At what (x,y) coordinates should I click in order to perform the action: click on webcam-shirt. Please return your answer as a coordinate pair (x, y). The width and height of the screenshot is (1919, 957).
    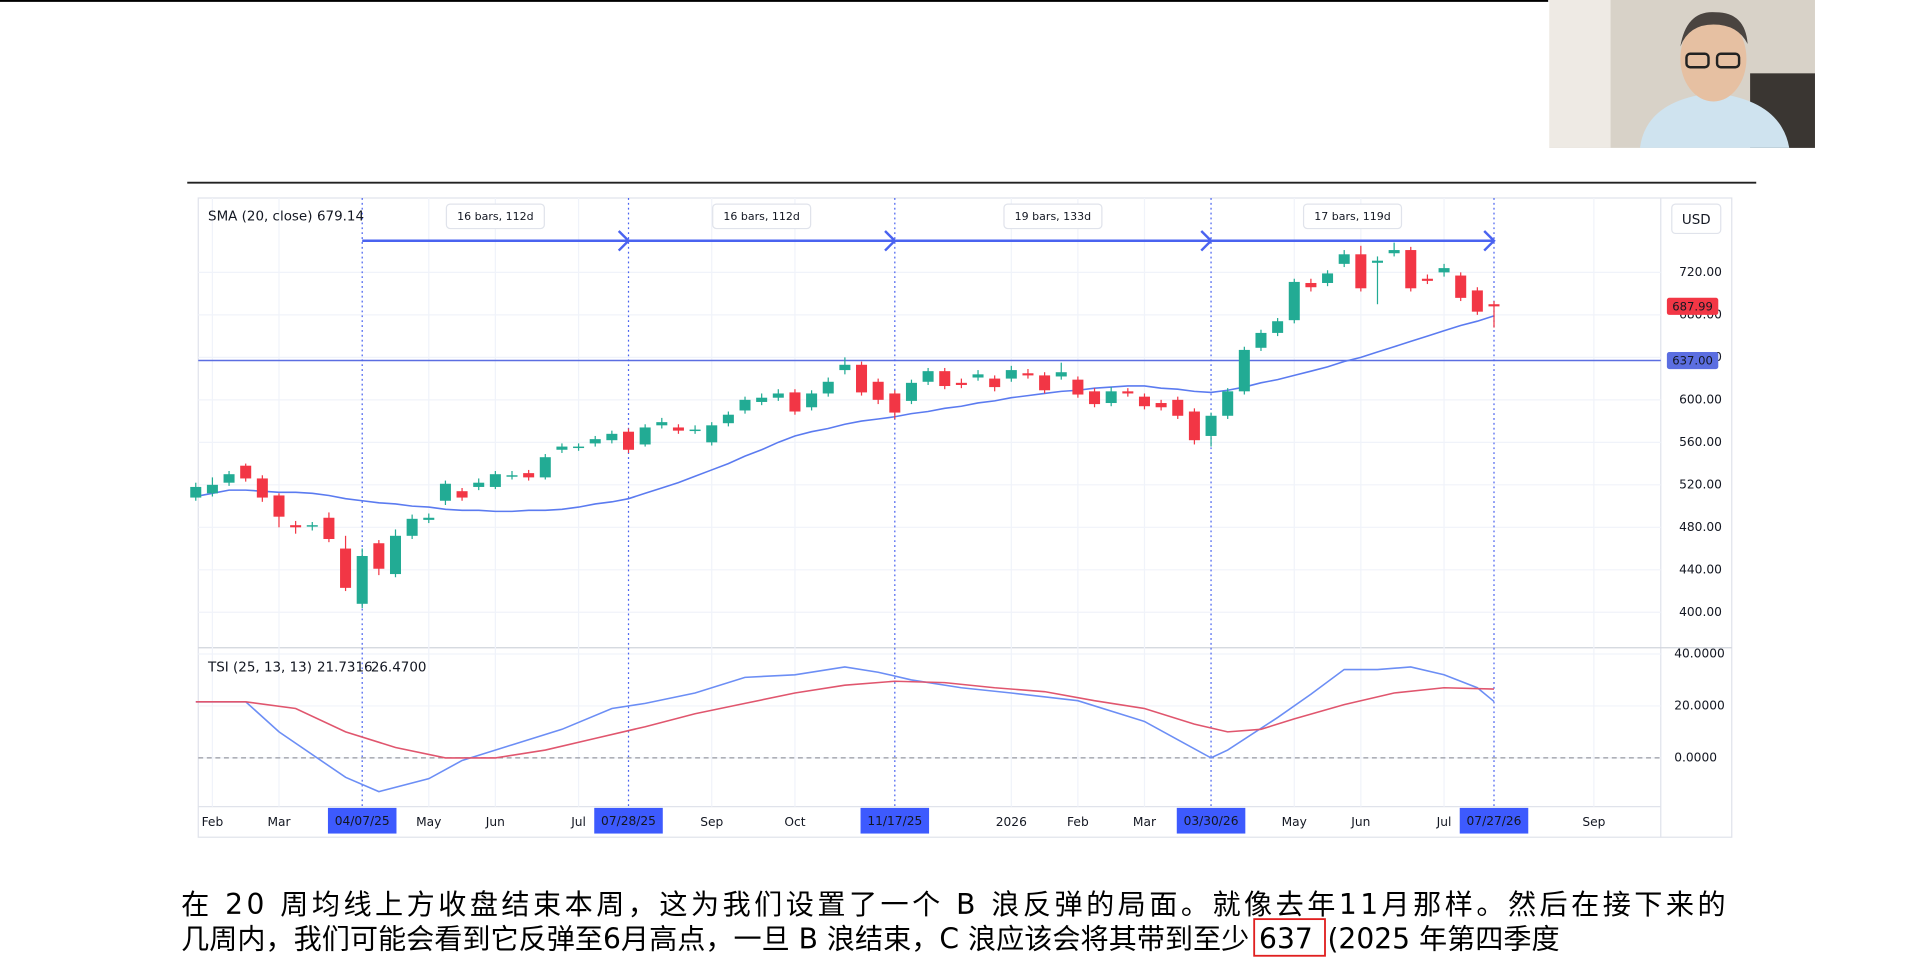
    Looking at the image, I should click on (1714, 120).